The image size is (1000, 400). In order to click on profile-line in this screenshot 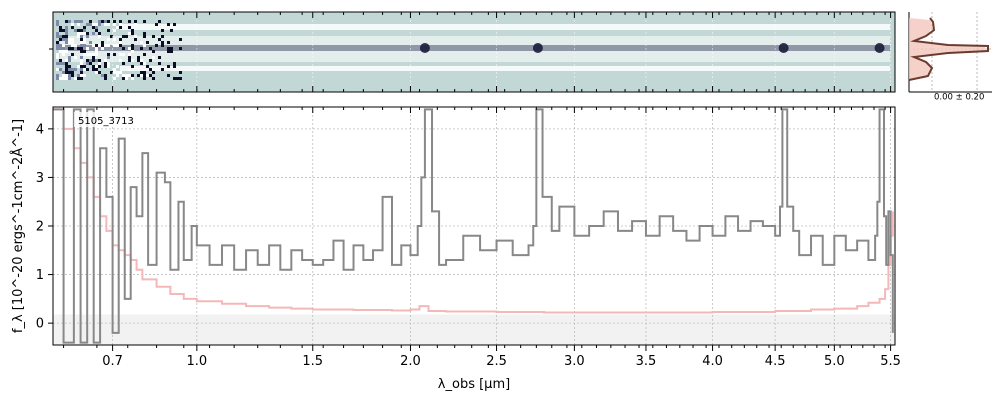, I will do `click(948, 49)`.